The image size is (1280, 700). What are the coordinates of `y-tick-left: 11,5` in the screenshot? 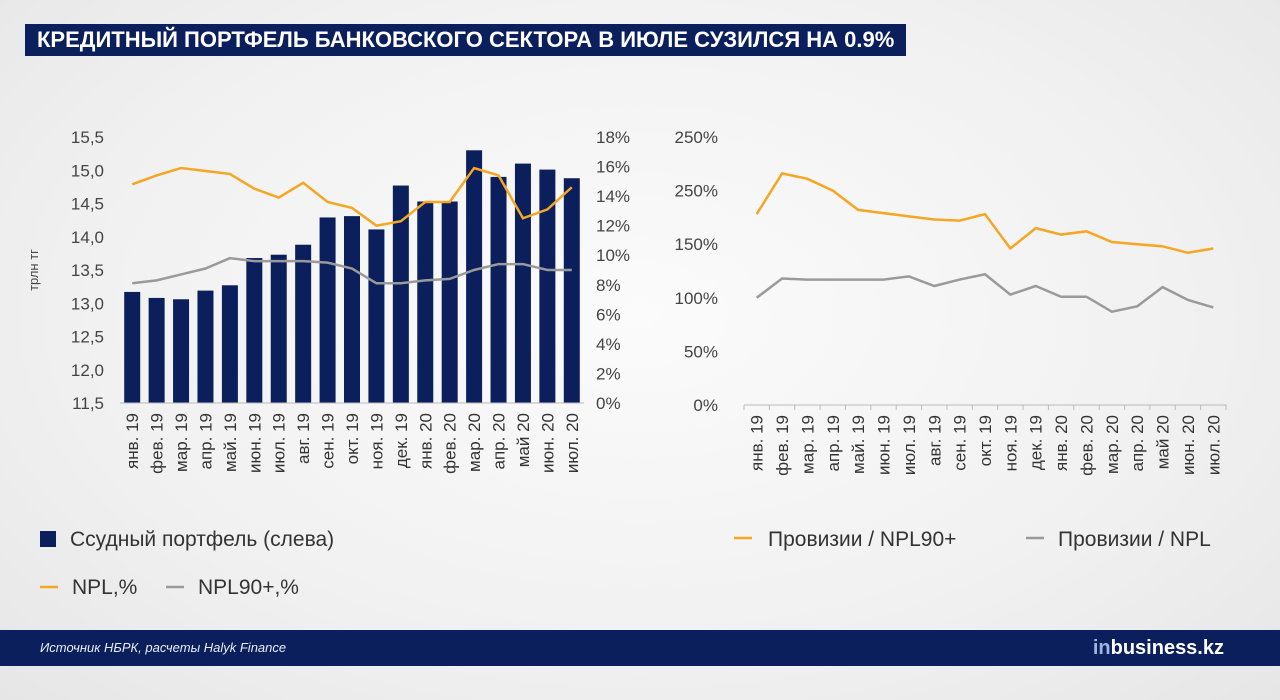 It's located at (88, 403).